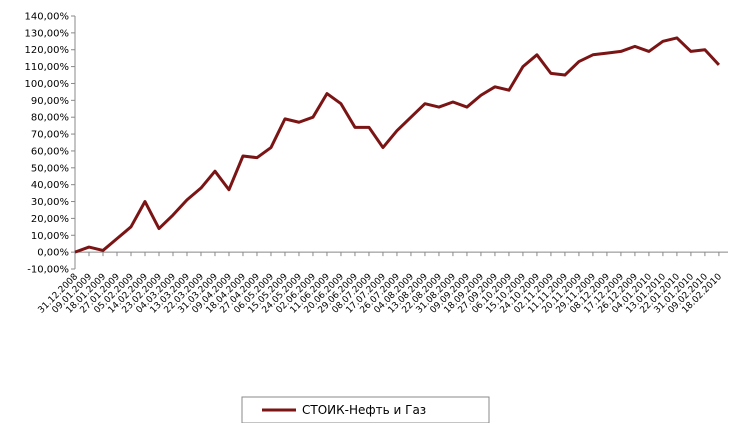 The image size is (732, 427). What do you see at coordinates (53, 253) in the screenshot?
I see `y-tick-label: 0,00%` at bounding box center [53, 253].